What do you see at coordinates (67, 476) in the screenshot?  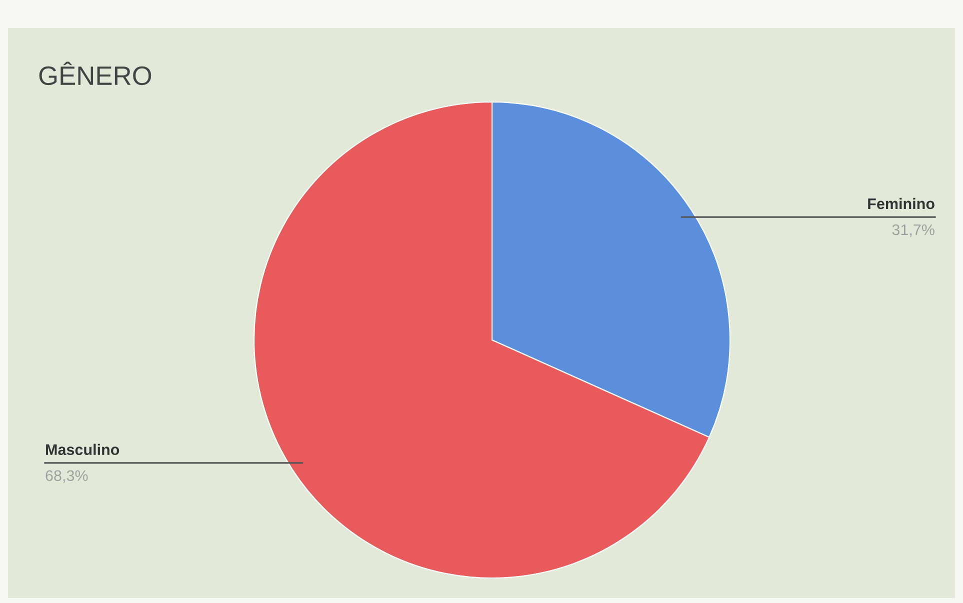 I see `data-label: 68,3%` at bounding box center [67, 476].